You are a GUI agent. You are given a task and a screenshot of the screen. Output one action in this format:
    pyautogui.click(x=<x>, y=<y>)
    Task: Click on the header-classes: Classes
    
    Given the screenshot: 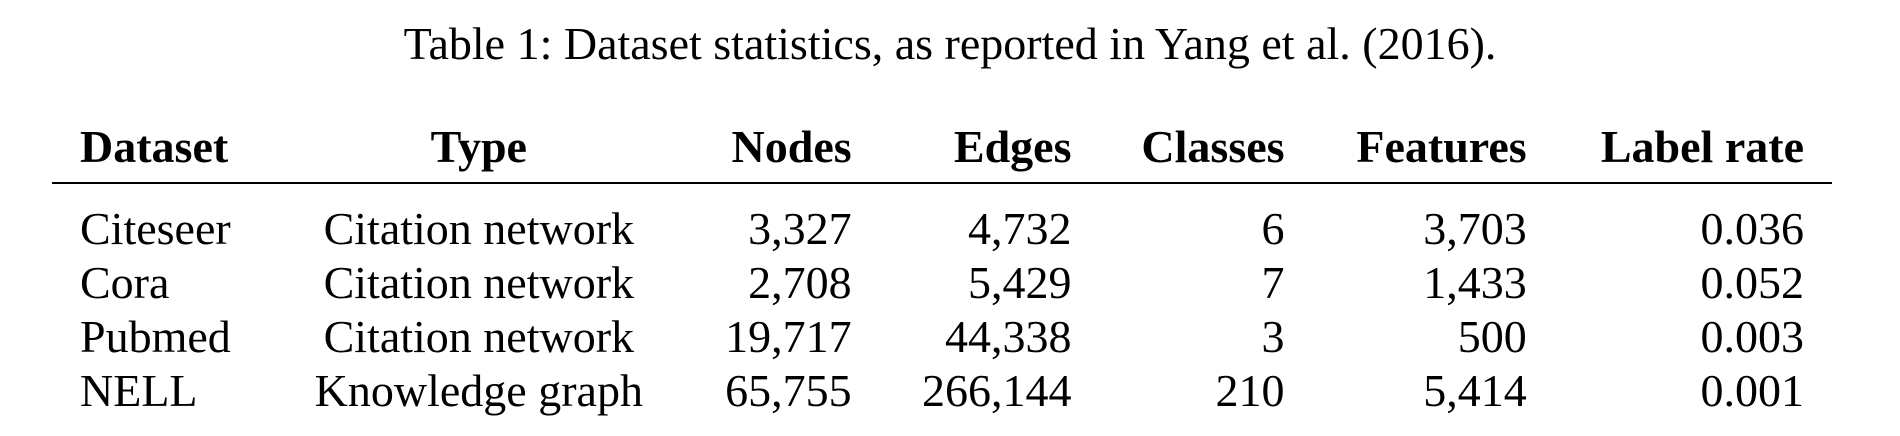 What is the action you would take?
    pyautogui.click(x=1206, y=147)
    